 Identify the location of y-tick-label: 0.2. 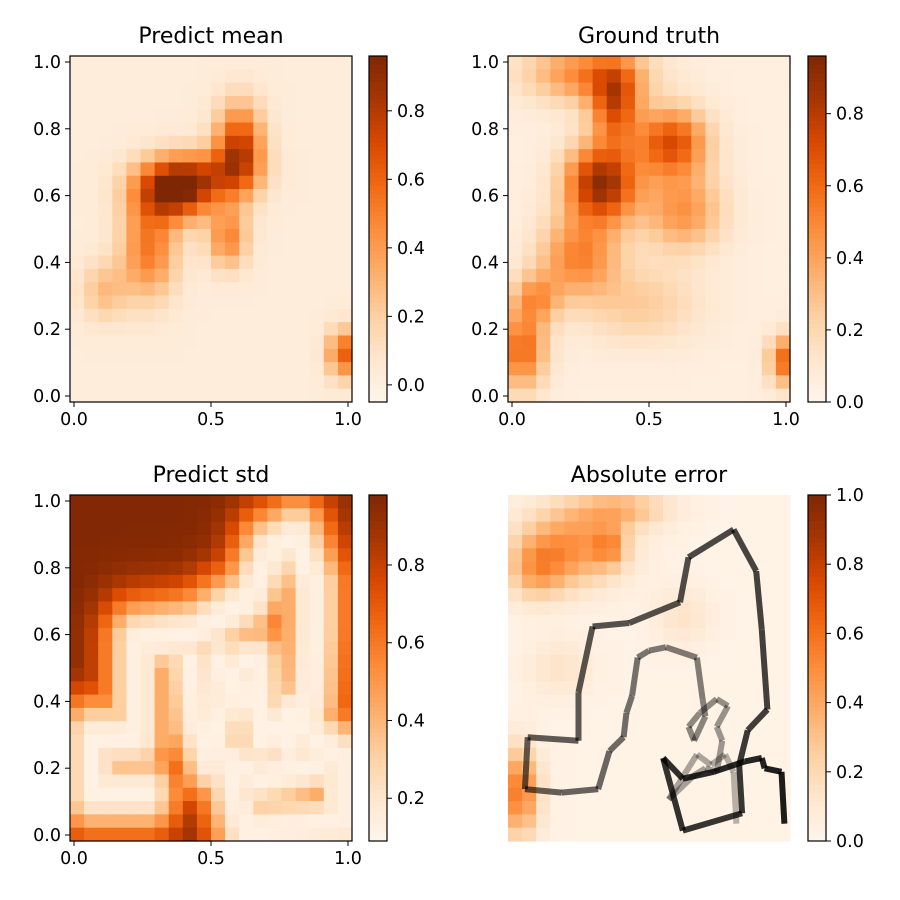
(47, 769).